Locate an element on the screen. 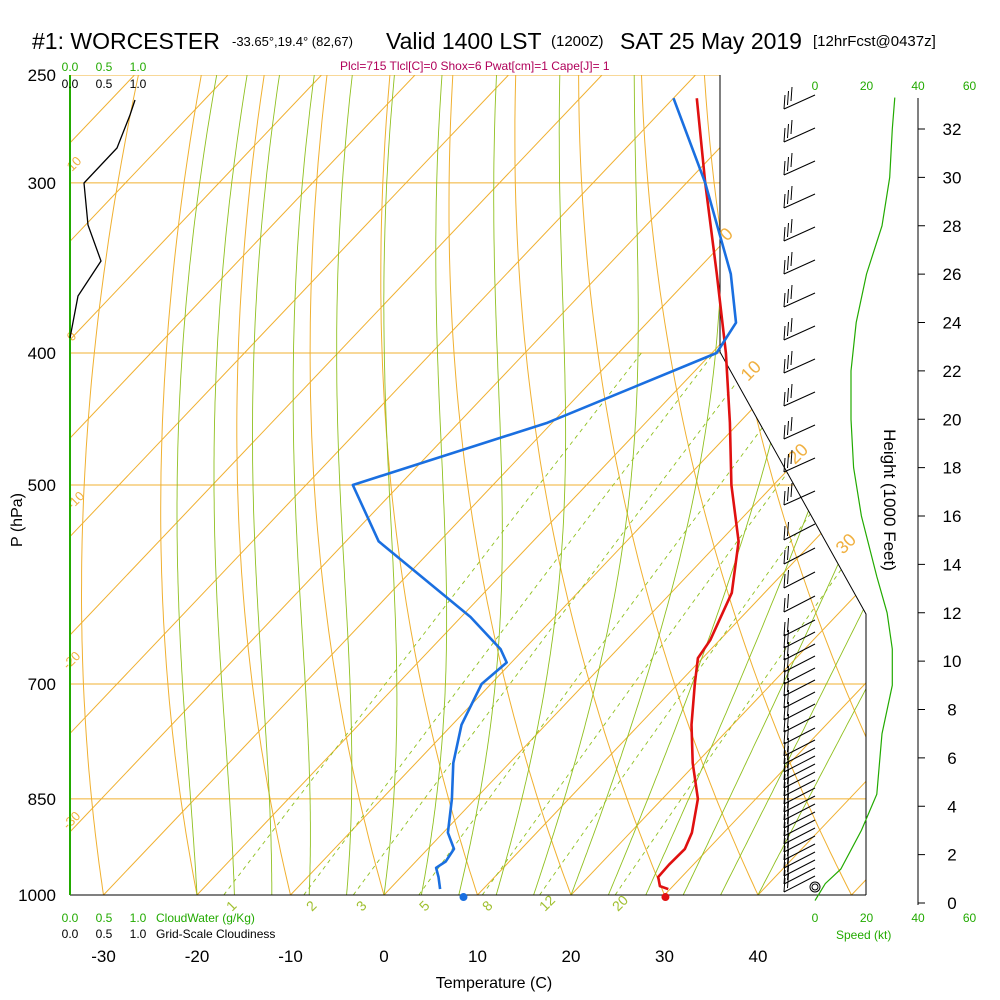 Image resolution: width=1000 pixels, height=1000 pixels. height-tick-label: 28 is located at coordinates (952, 226).